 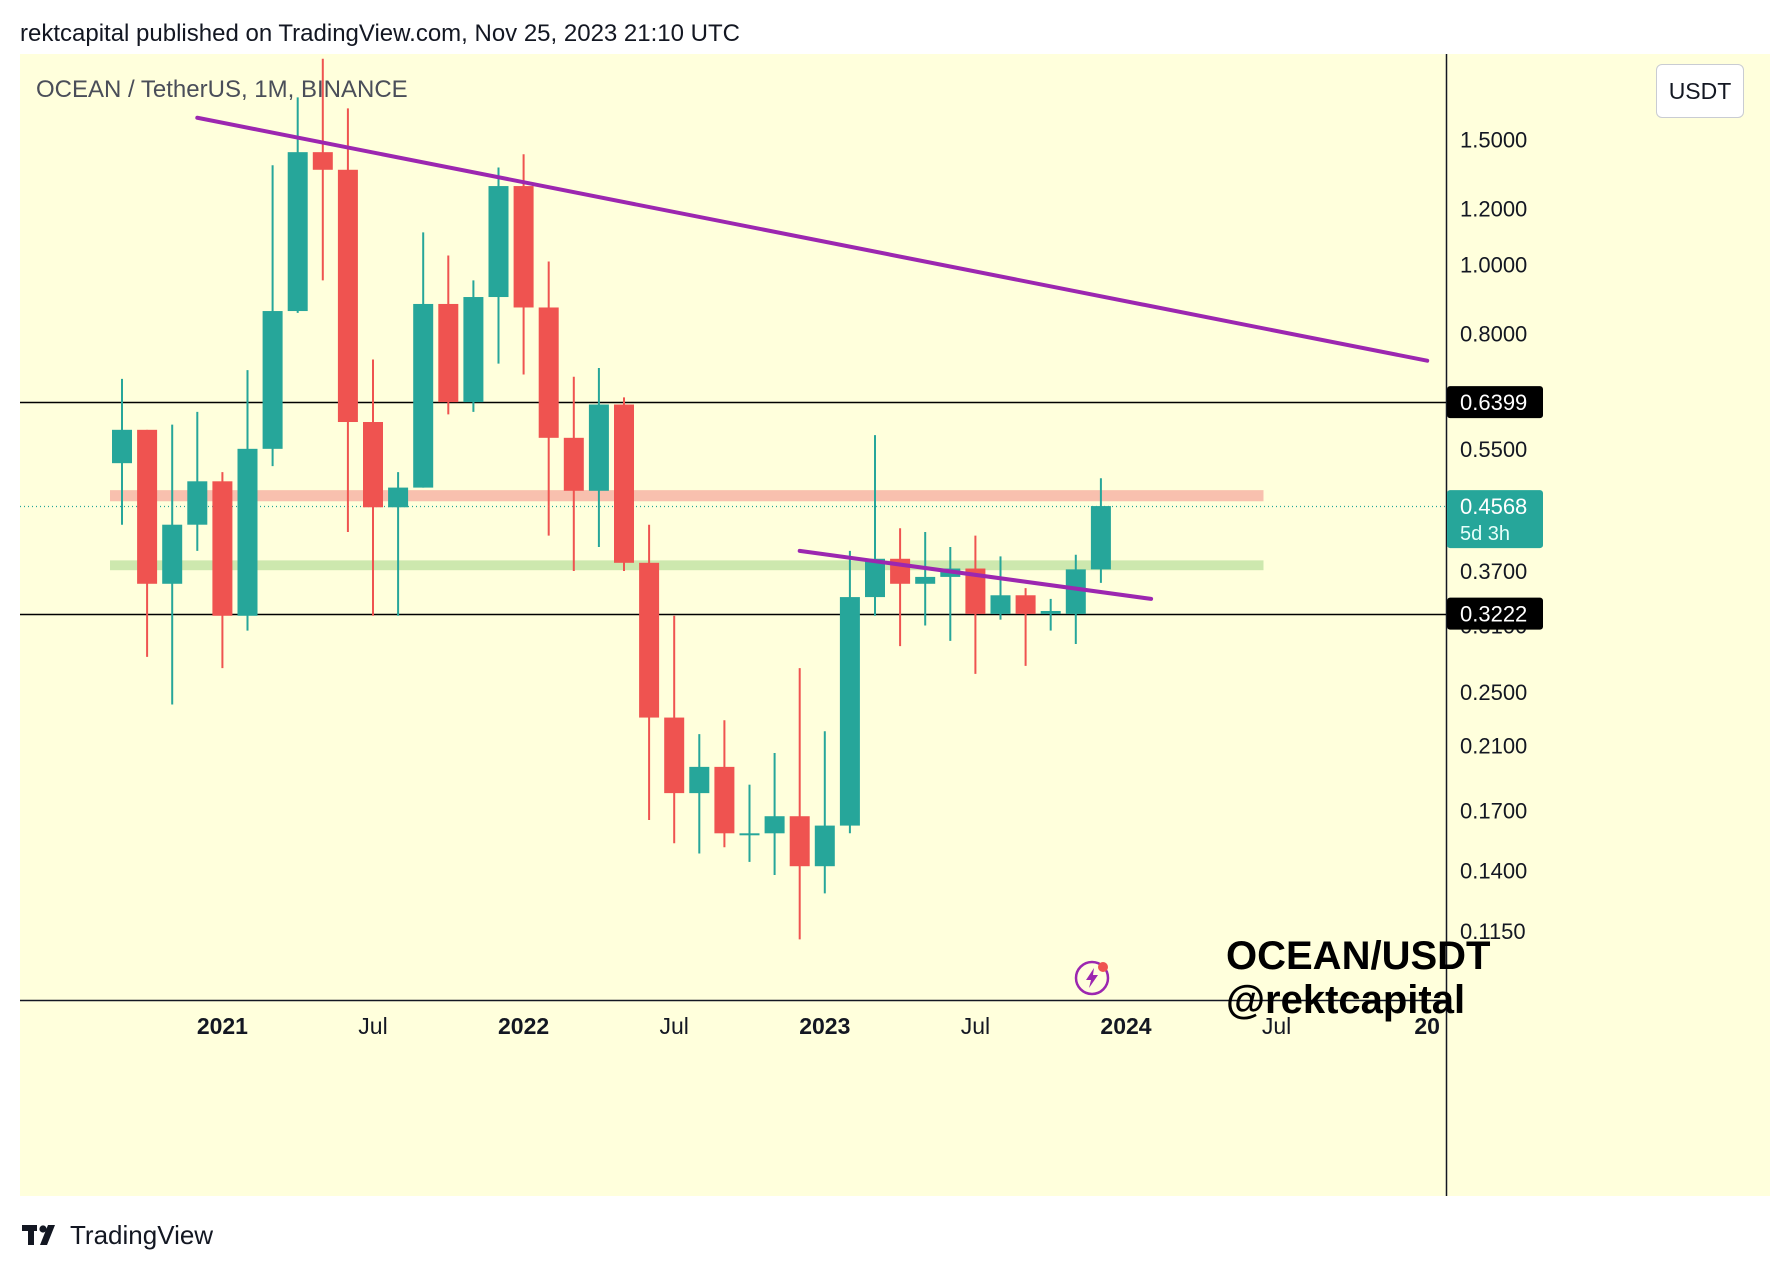 I want to click on y-tick-label: 0.1400, so click(x=1493, y=871).